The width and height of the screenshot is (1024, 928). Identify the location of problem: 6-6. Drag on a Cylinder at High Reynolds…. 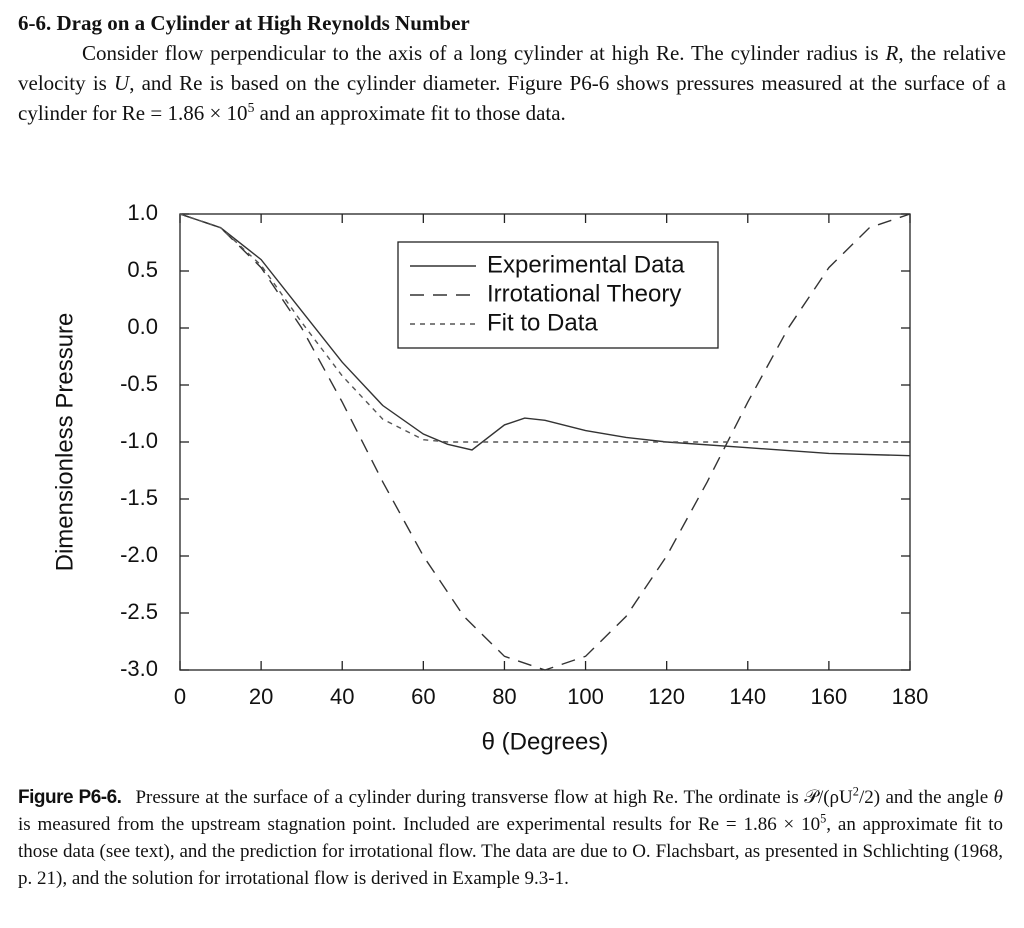
(512, 68).